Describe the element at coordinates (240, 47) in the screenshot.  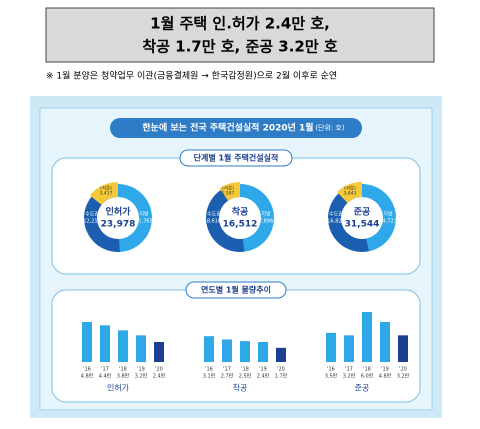
I see `header-line: 착공 1.7만 호, 준공 3.2만 호` at that location.